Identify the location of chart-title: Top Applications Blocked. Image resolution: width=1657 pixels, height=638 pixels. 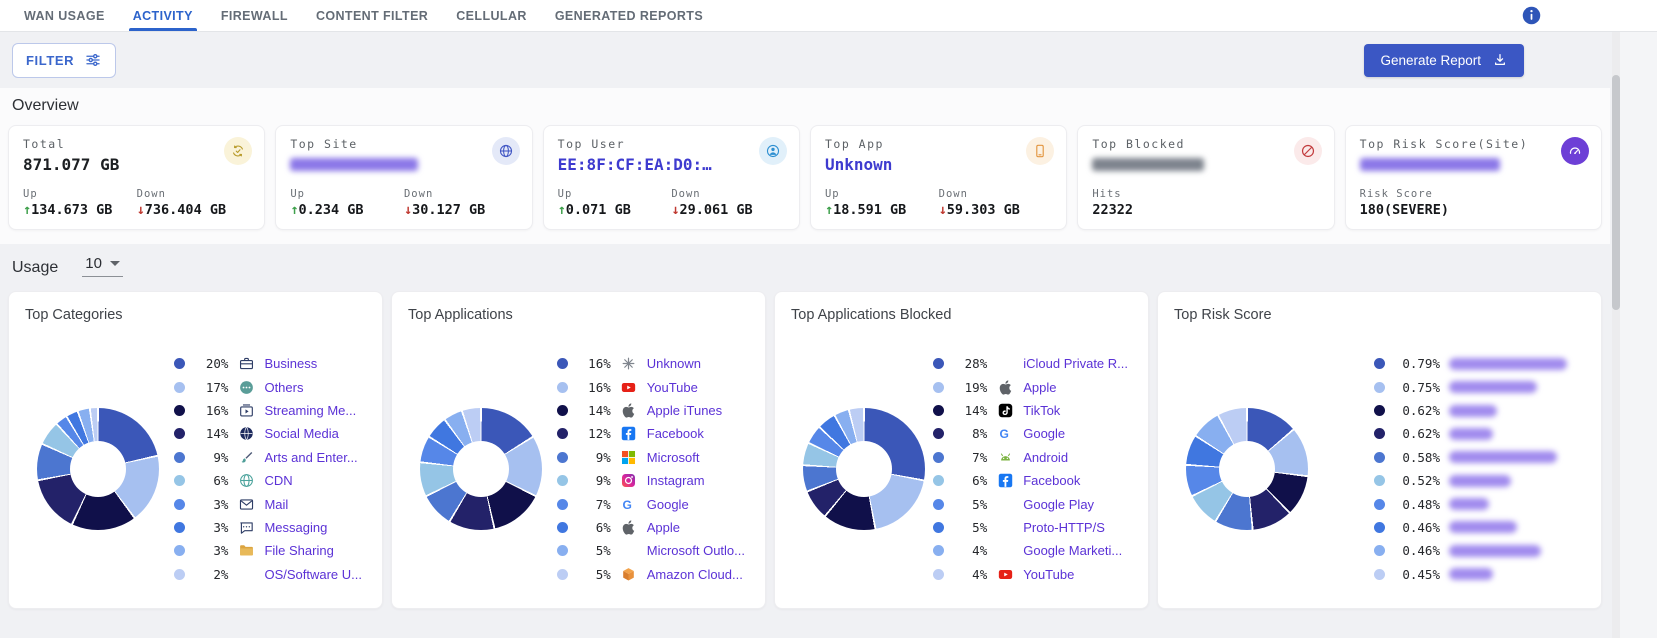
(871, 315).